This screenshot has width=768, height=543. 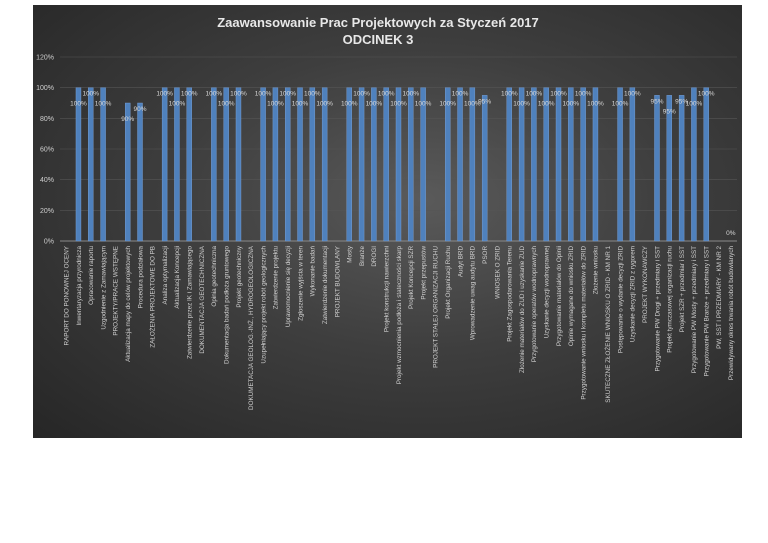 I want to click on x-tick-label: Przygotowanie operatów wodnoprawnych, so click(x=534, y=304).